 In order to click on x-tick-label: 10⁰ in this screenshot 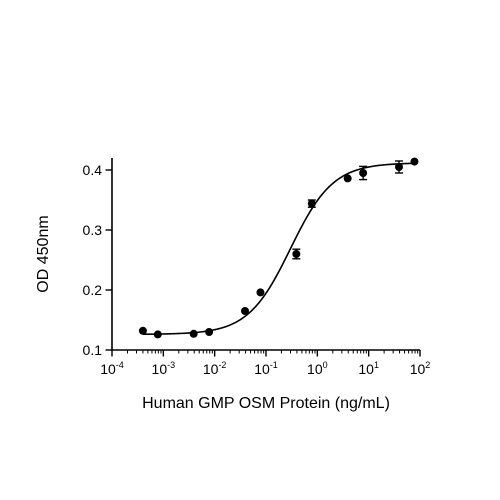, I will do `click(317, 368)`.